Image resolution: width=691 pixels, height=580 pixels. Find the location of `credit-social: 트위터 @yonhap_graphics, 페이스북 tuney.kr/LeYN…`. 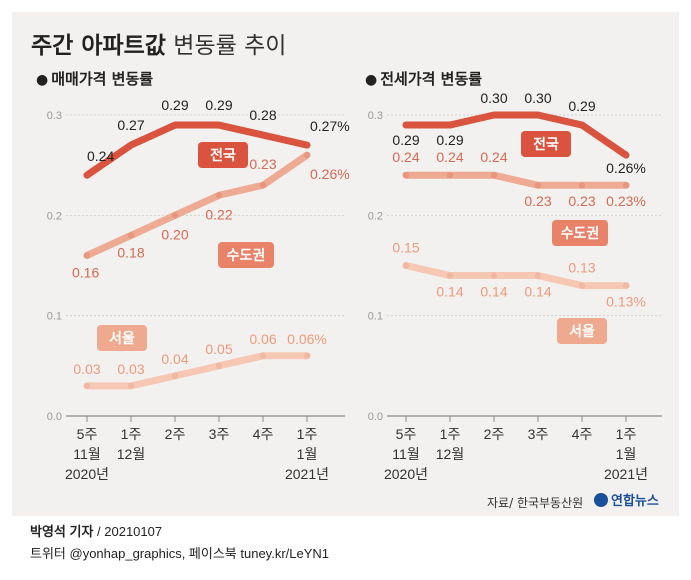

credit-social: 트위터 @yonhap_graphics, 페이스북 tuney.kr/LeYN… is located at coordinates (180, 553).